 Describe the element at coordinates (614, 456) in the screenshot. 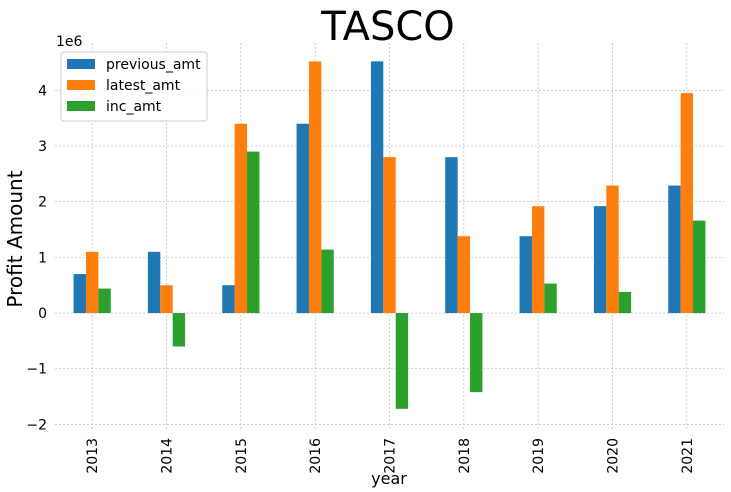

I see `x-tick-label: 2020` at that location.